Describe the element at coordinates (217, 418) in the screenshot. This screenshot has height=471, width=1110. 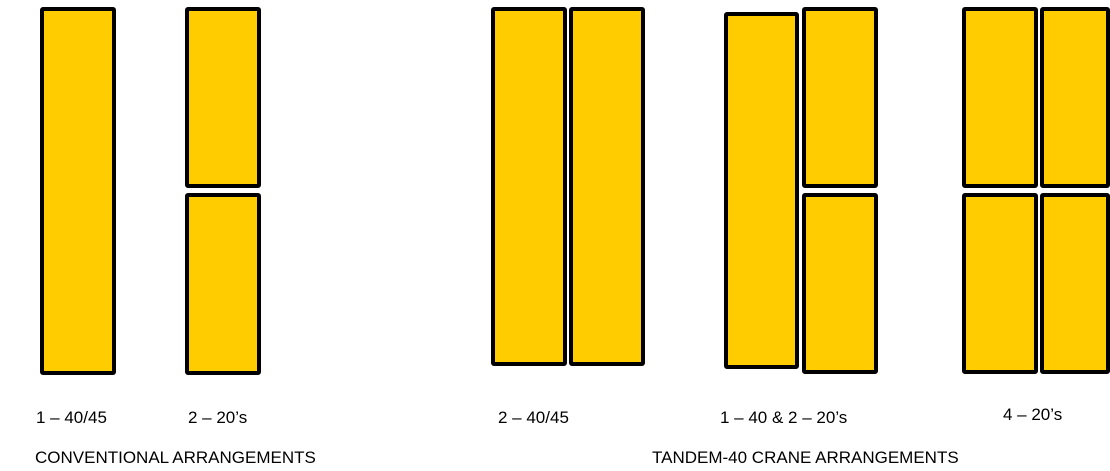
I see `arrangement-label: 2 – 20’s` at that location.